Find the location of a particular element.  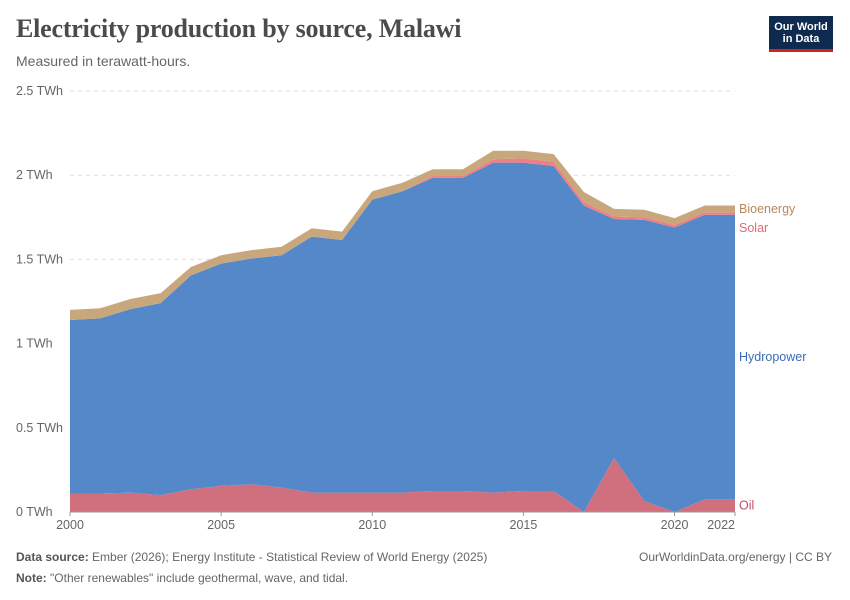

x-tick-label: 2022 is located at coordinates (721, 525).